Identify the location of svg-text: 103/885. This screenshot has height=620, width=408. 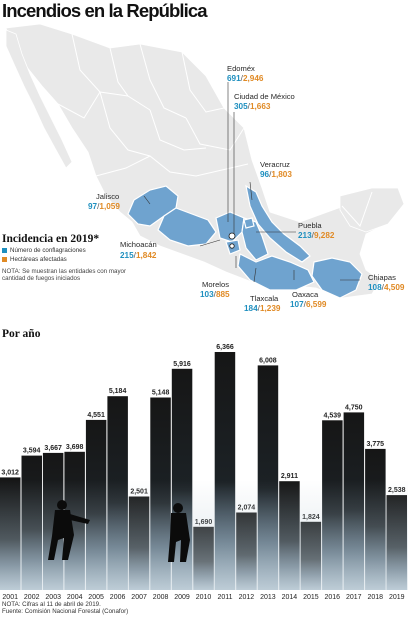
(215, 294).